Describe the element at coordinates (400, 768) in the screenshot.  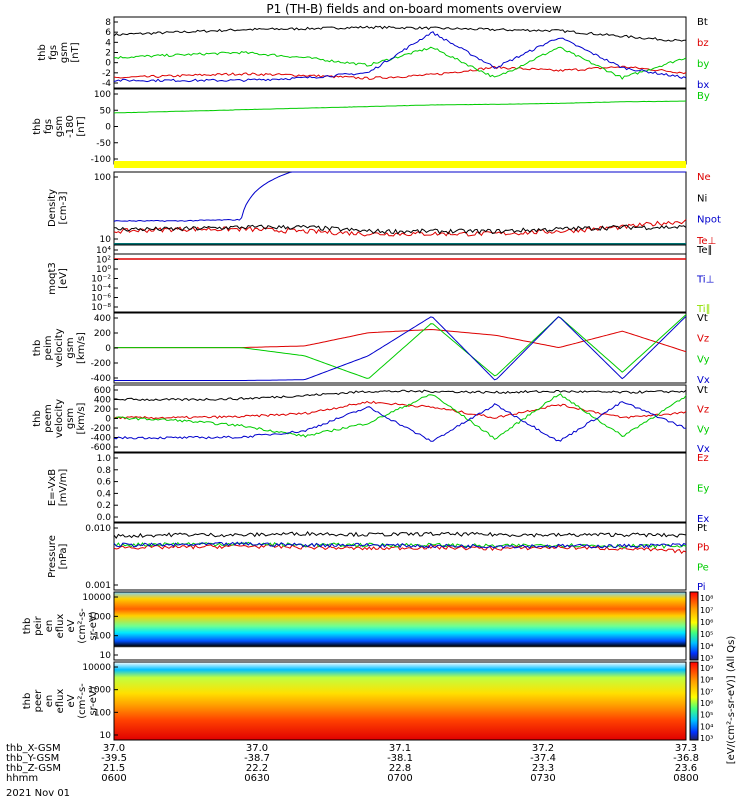
I see `x-tick-label: 22.8` at that location.